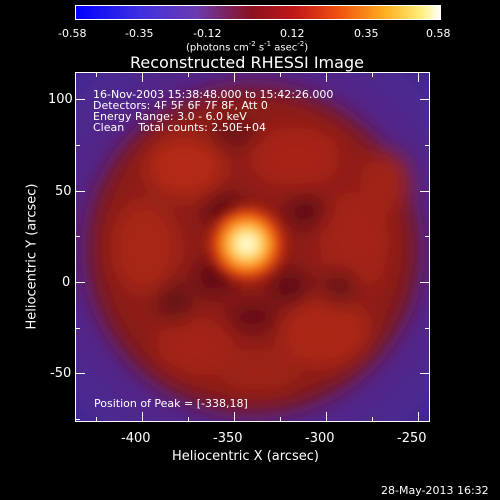 The height and width of the screenshot is (500, 500). I want to click on unit-part: (photons cm, so click(217, 48).